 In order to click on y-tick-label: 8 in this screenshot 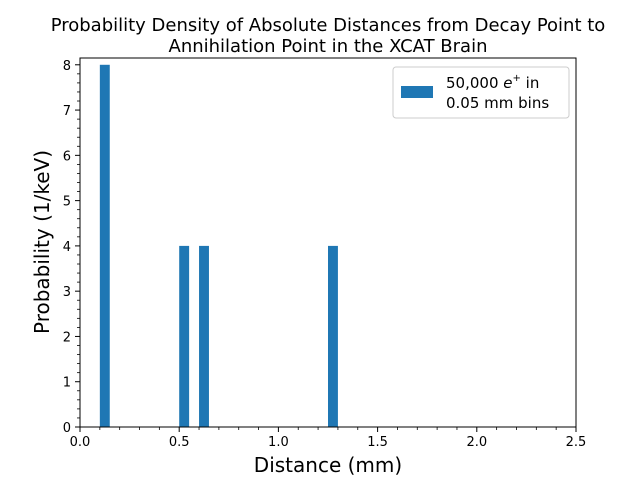, I will do `click(67, 66)`.